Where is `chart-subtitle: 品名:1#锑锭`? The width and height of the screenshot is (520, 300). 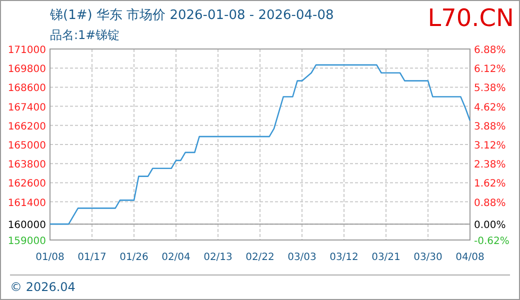 chart-subtitle: 品名:1#锑锭 is located at coordinates (85, 35).